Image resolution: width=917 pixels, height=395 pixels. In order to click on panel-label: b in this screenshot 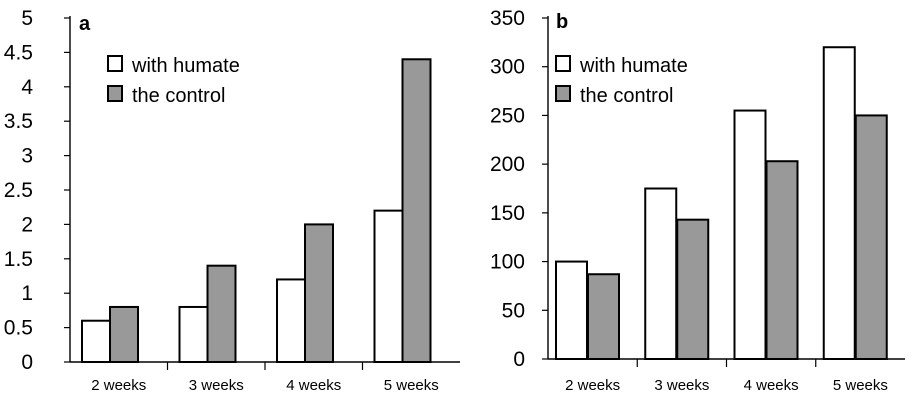, I will do `click(562, 22)`.